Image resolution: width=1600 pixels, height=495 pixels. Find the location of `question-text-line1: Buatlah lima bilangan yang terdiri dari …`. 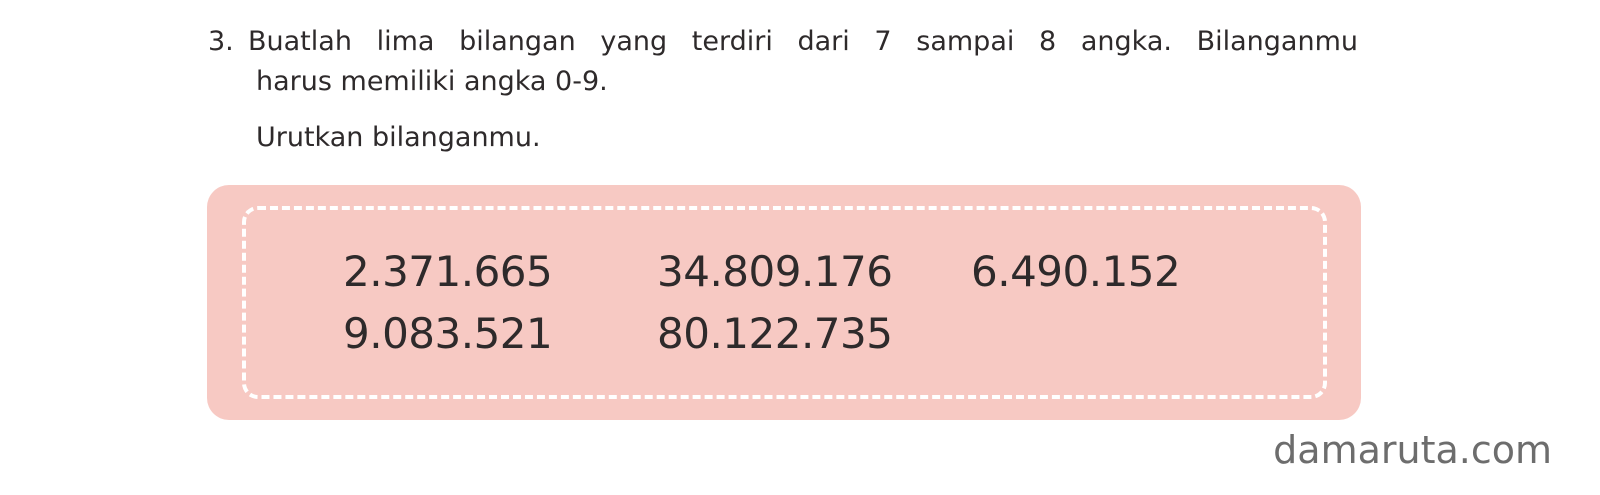

question-text-line1: Buatlah lima bilangan yang terdiri dari … is located at coordinates (803, 41).